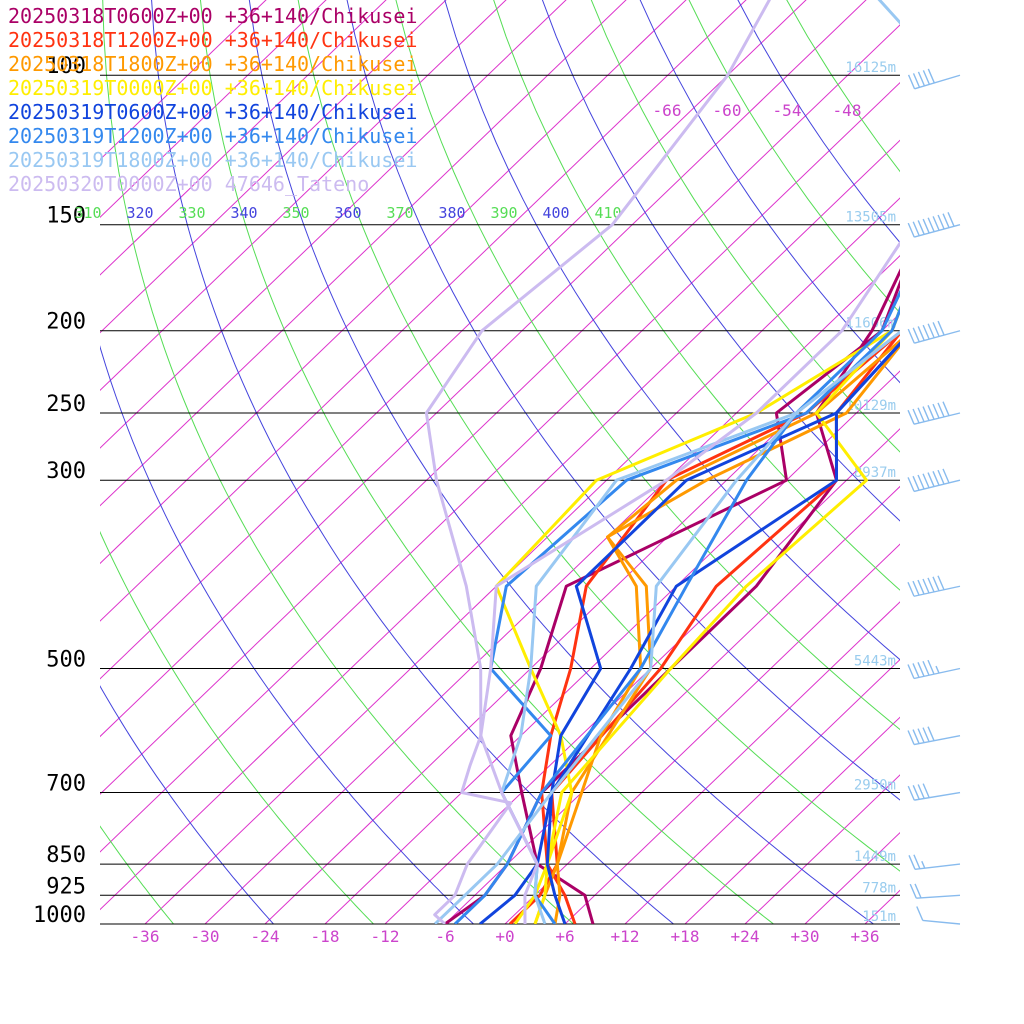  I want to click on pressure-label: 150, so click(66, 216).